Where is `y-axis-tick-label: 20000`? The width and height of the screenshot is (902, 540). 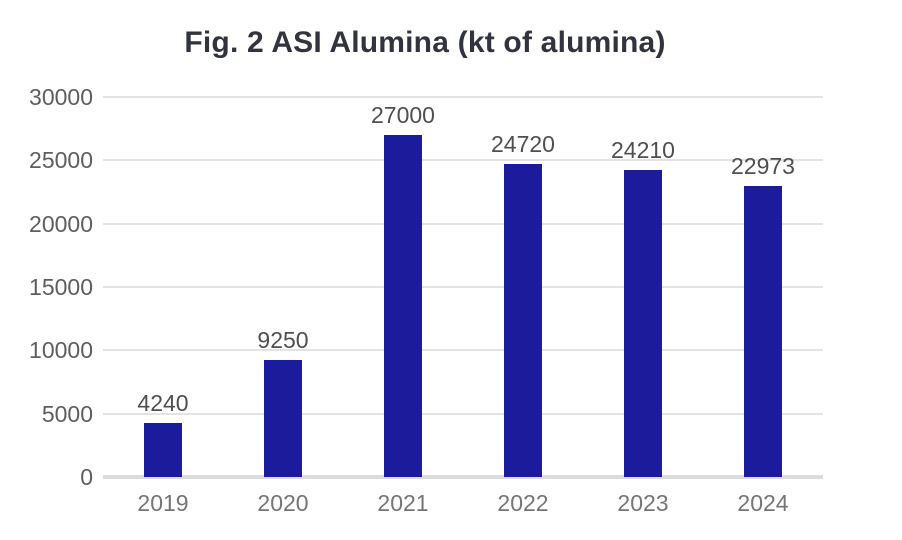
y-axis-tick-label: 20000 is located at coordinates (61, 223).